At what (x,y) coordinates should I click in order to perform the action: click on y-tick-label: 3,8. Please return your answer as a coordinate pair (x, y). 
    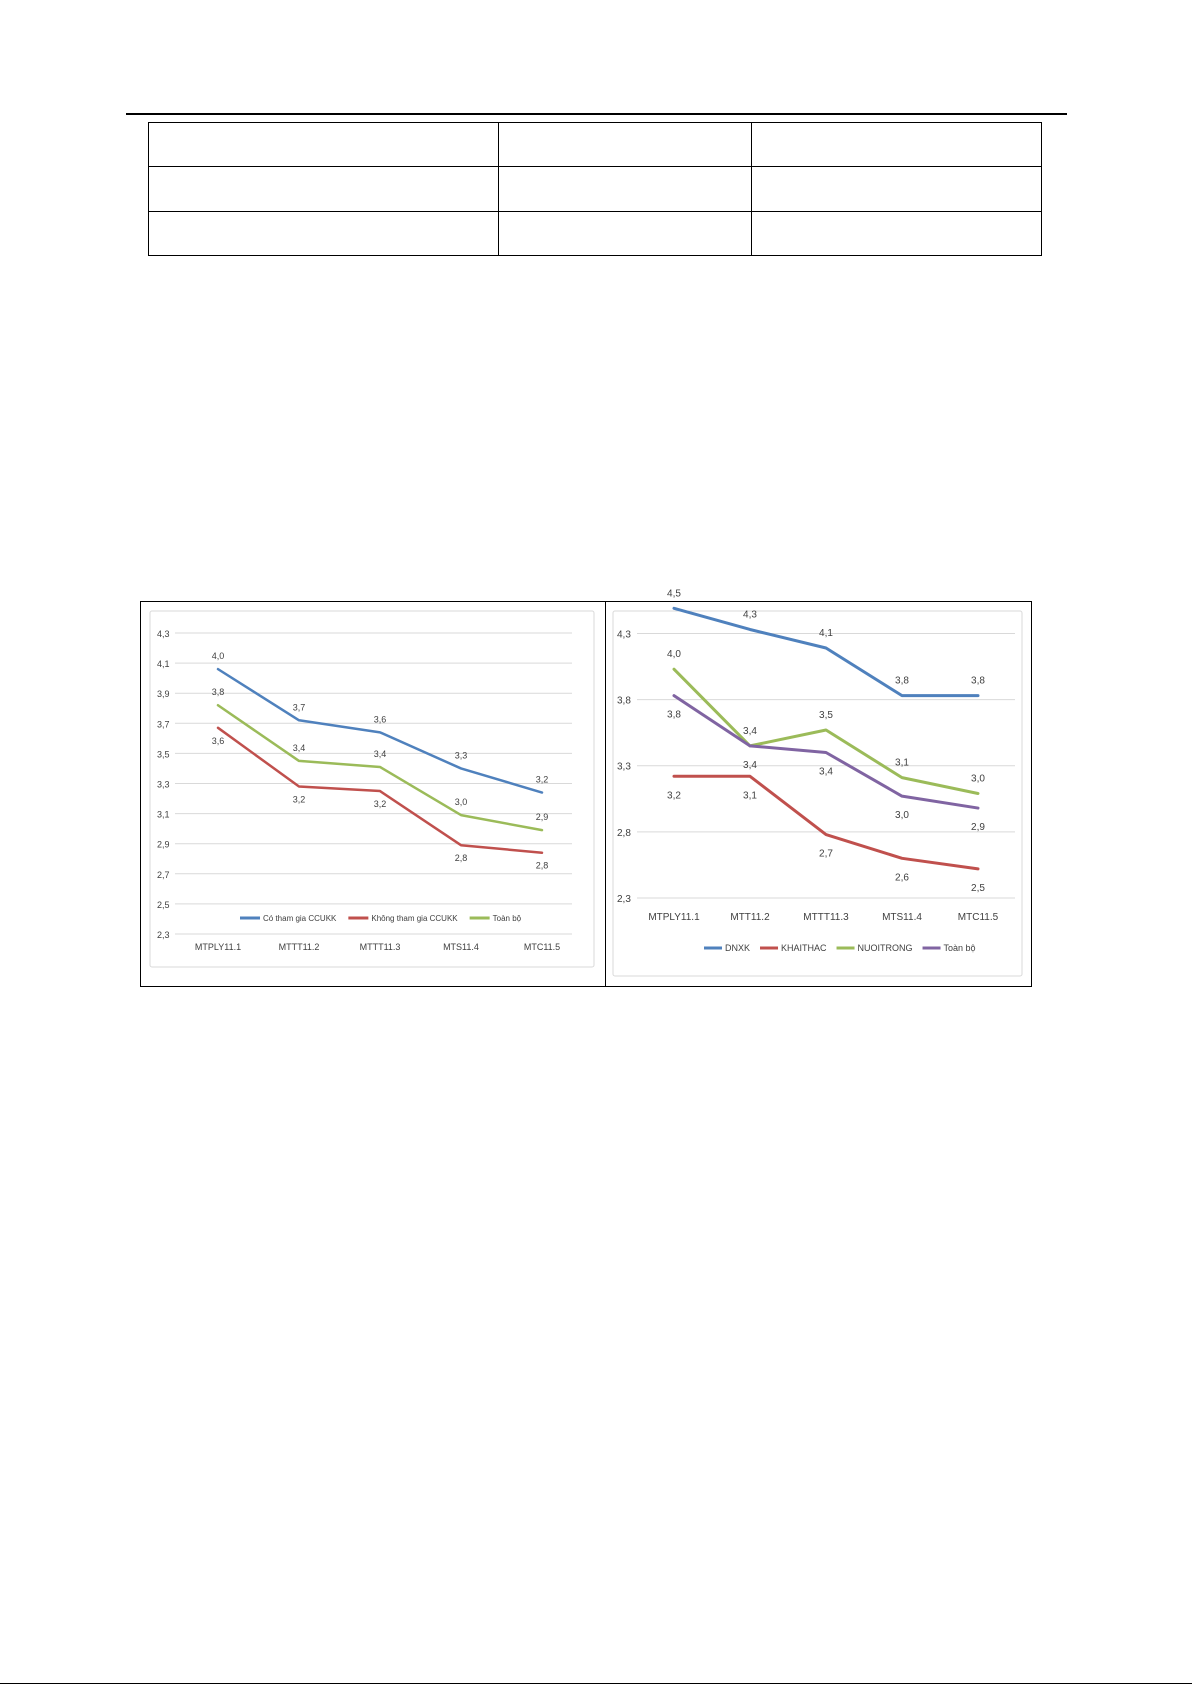
    Looking at the image, I should click on (624, 701).